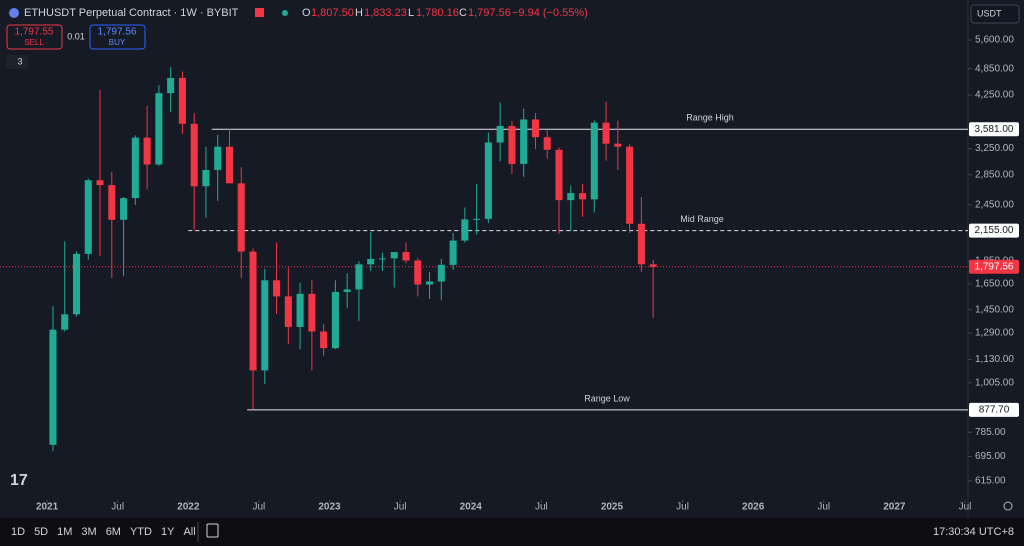 This screenshot has width=1024, height=546. What do you see at coordinates (994, 266) in the screenshot?
I see `last-price-tag` at bounding box center [994, 266].